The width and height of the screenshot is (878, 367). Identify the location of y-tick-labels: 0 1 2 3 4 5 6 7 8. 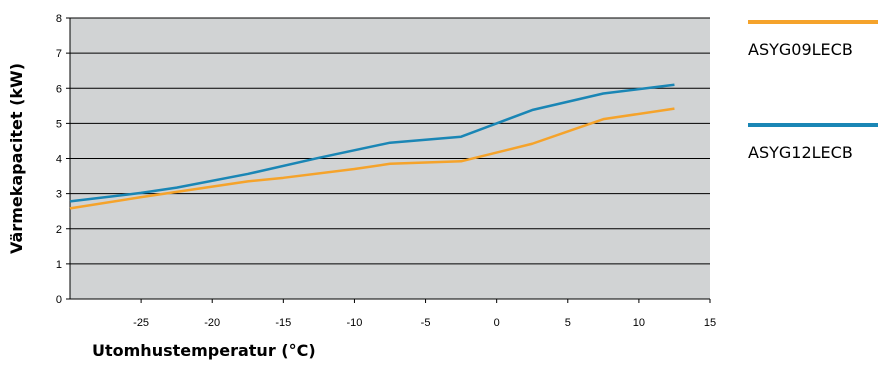
(59, 159).